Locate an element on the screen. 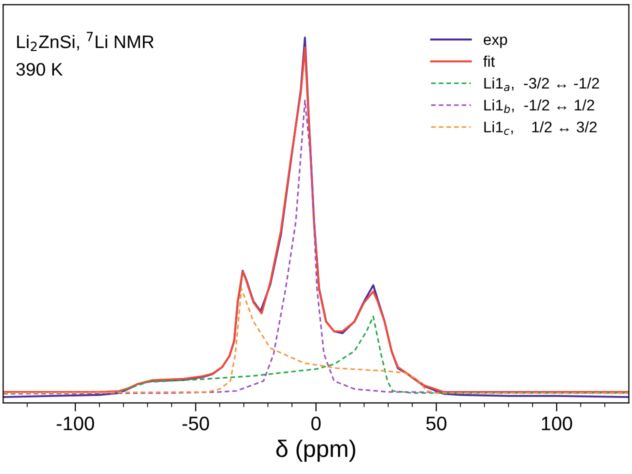 Image resolution: width=632 pixels, height=474 pixels. legend-label: fit is located at coordinates (489, 61).